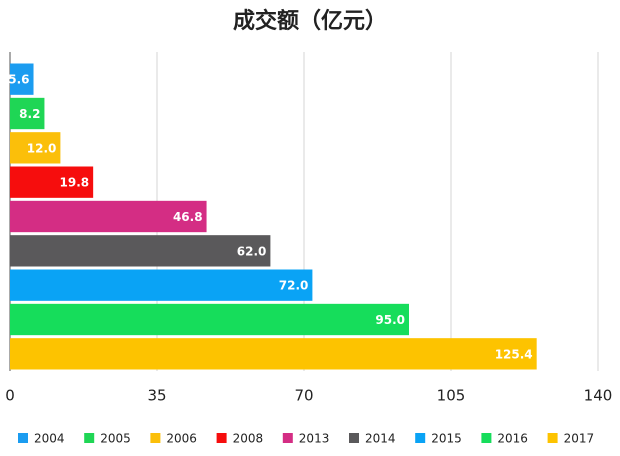 This screenshot has width=620, height=456. Describe the element at coordinates (156, 396) in the screenshot. I see `x-tick-label: 35` at that location.